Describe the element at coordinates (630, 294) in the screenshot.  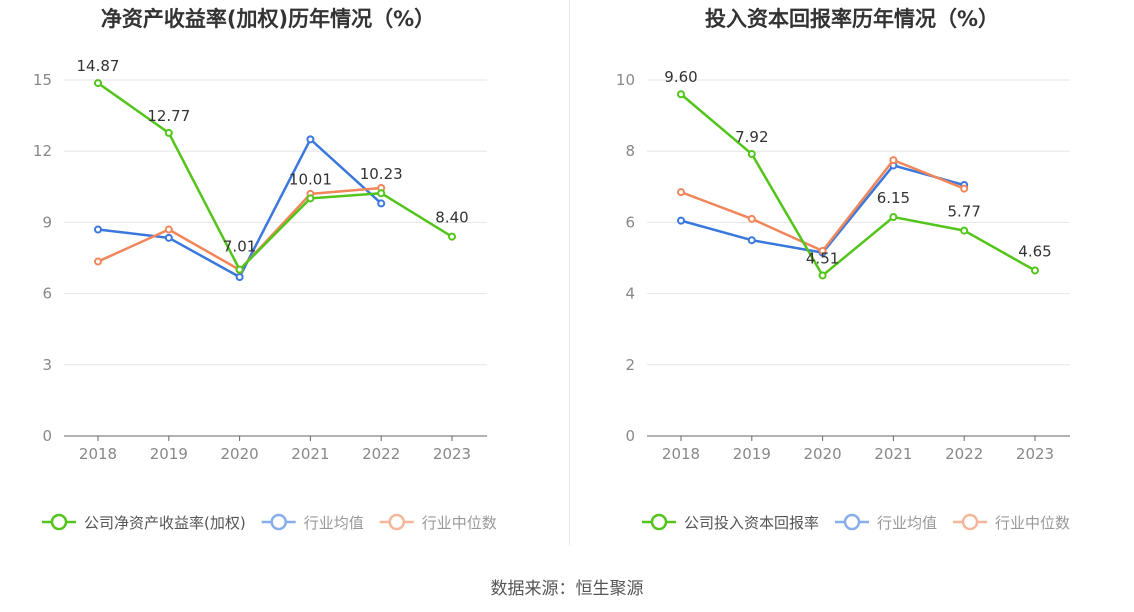
I see `y-tick-label: 4` at that location.